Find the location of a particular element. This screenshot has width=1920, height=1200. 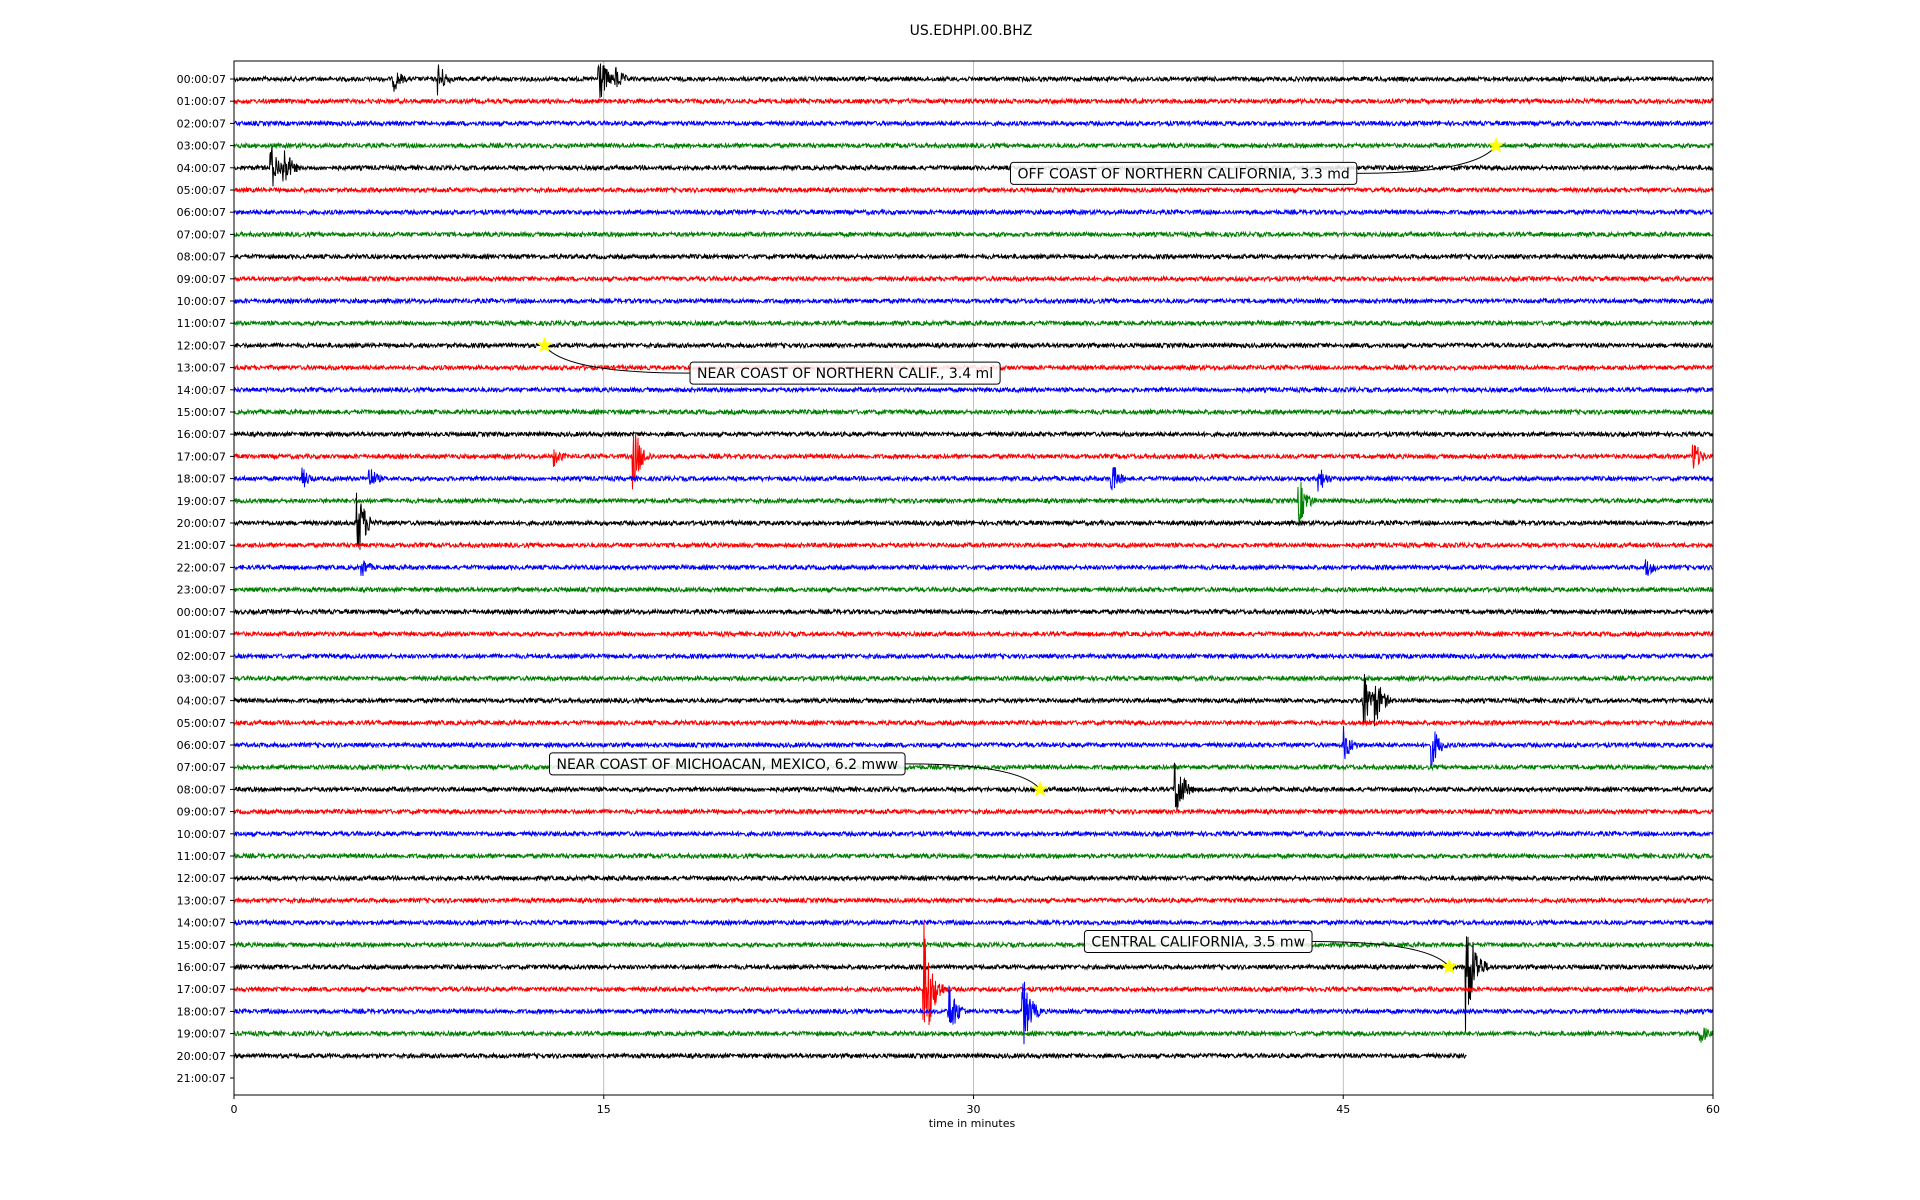

x-tick-label: 45 is located at coordinates (1343, 1109).